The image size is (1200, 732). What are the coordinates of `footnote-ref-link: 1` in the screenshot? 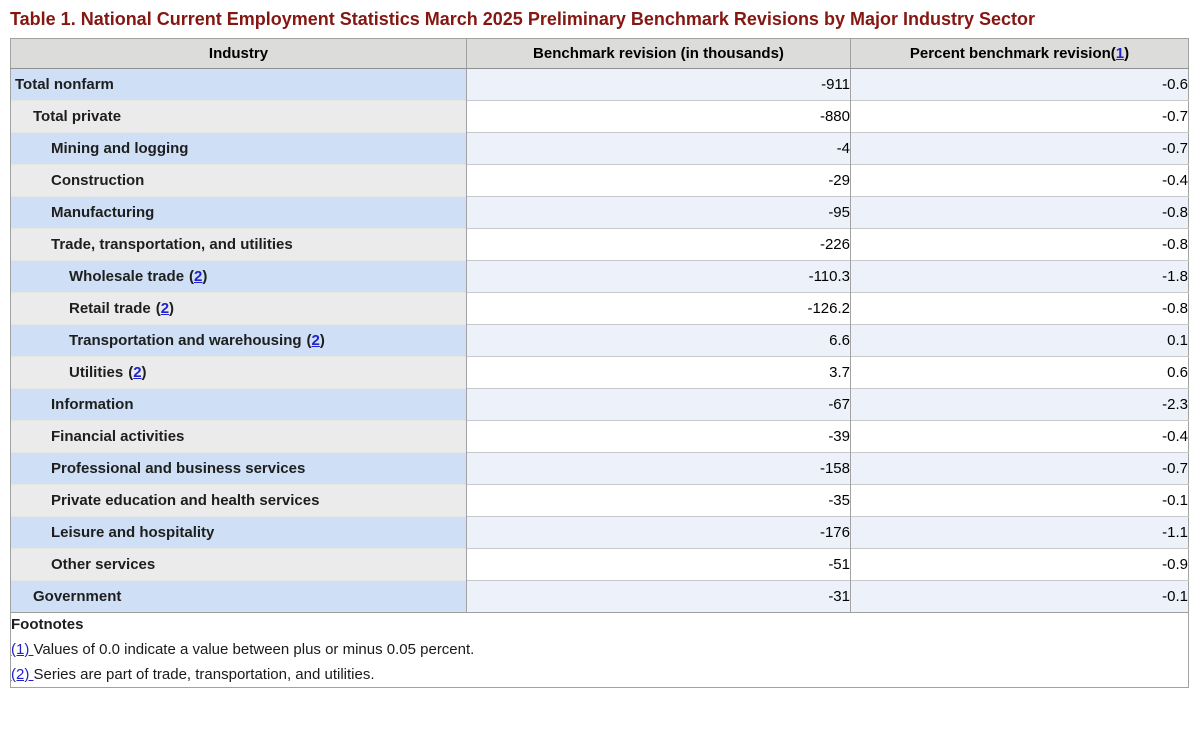 It's located at (1120, 53).